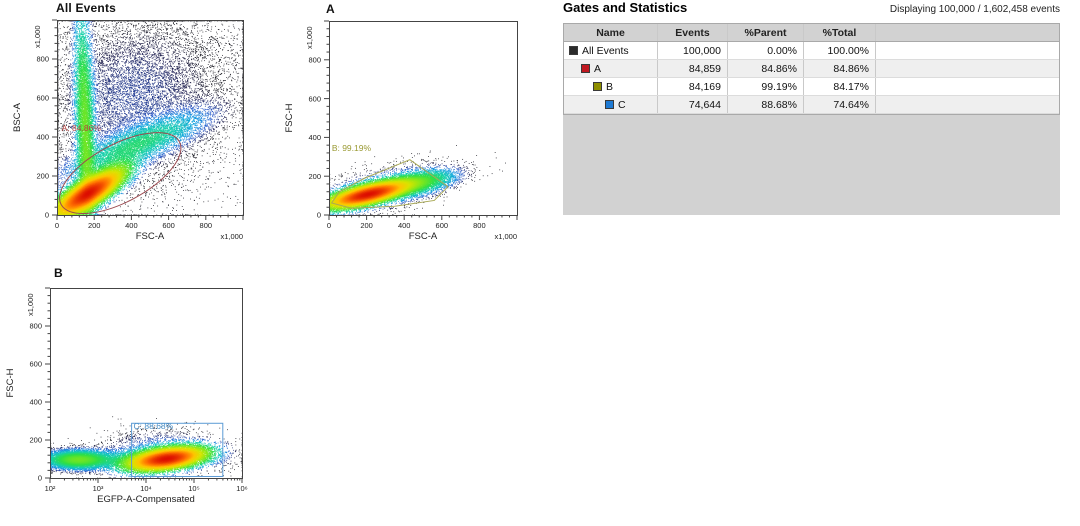 Image resolution: width=1080 pixels, height=526 pixels. Describe the element at coordinates (622, 104) in the screenshot. I see `gate-name-label: C` at that location.